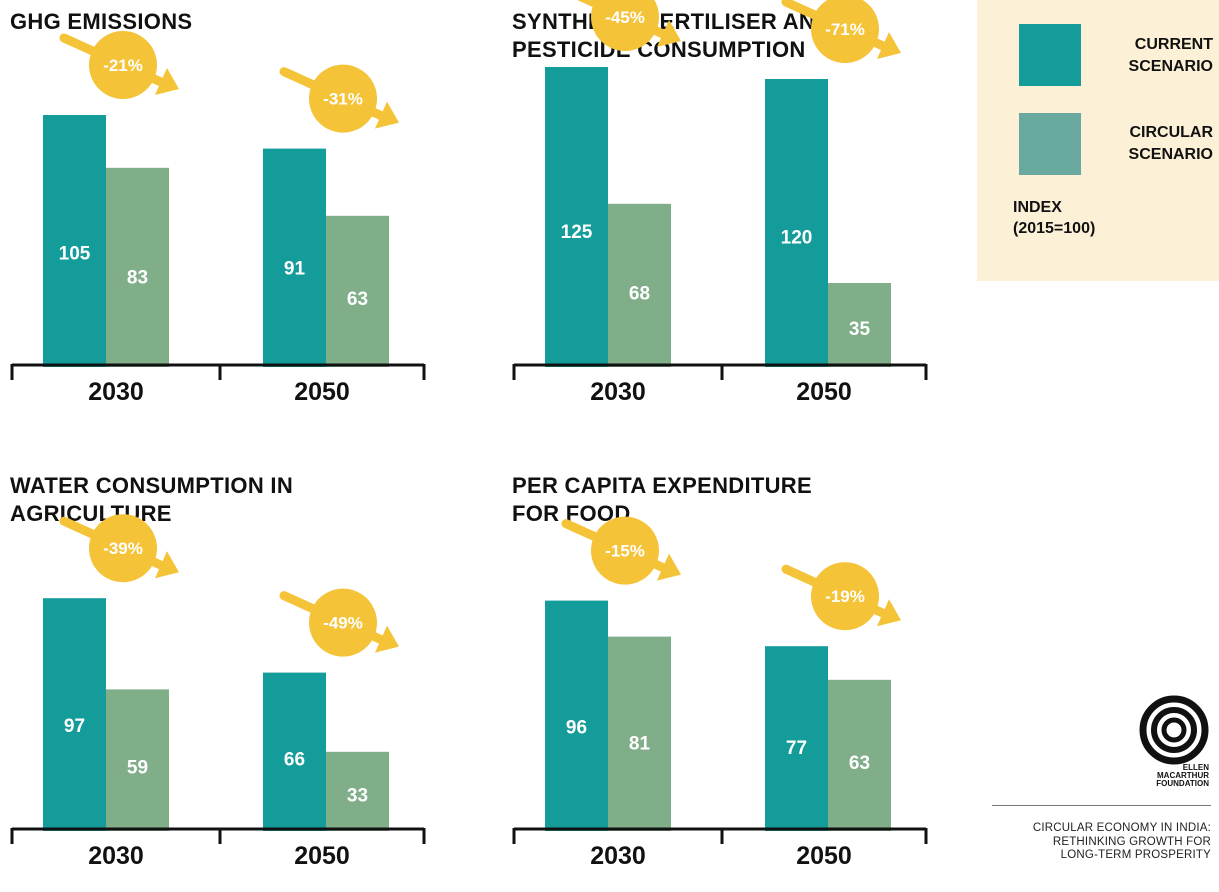  I want to click on change-badge-2030: -21%, so click(119, 65).